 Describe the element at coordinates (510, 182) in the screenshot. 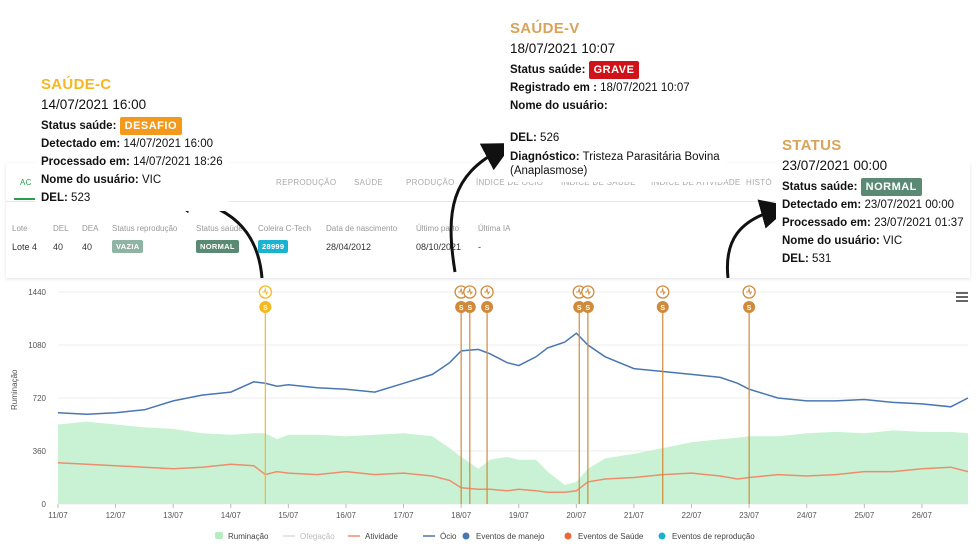

I see `tab-4: ÍNDICE DE ÓCIO` at that location.